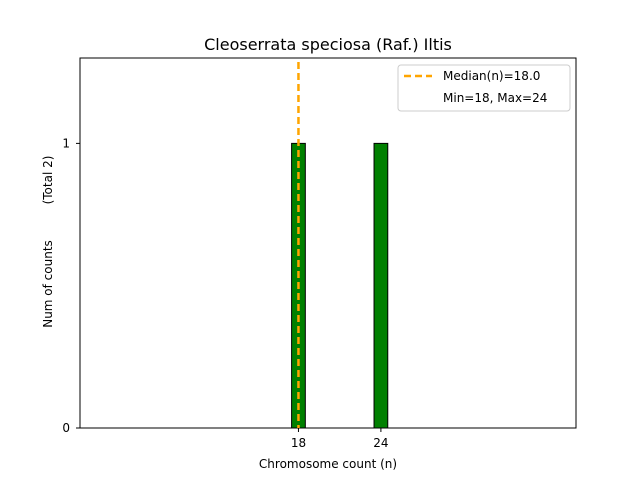  I want to click on legend-range-label: Min=18, Max=24, so click(495, 98).